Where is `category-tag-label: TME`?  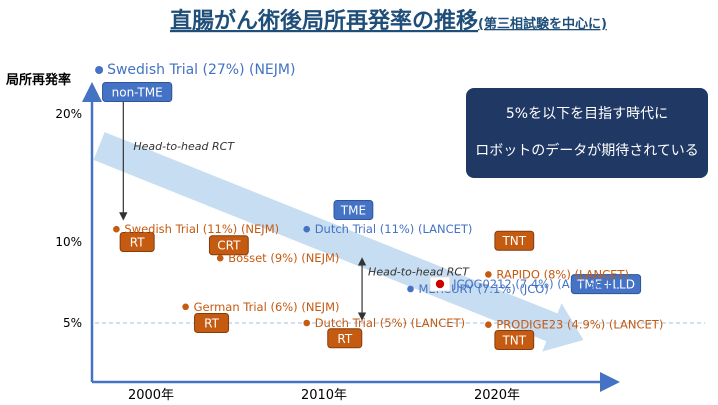 category-tag-label: TME is located at coordinates (353, 211).